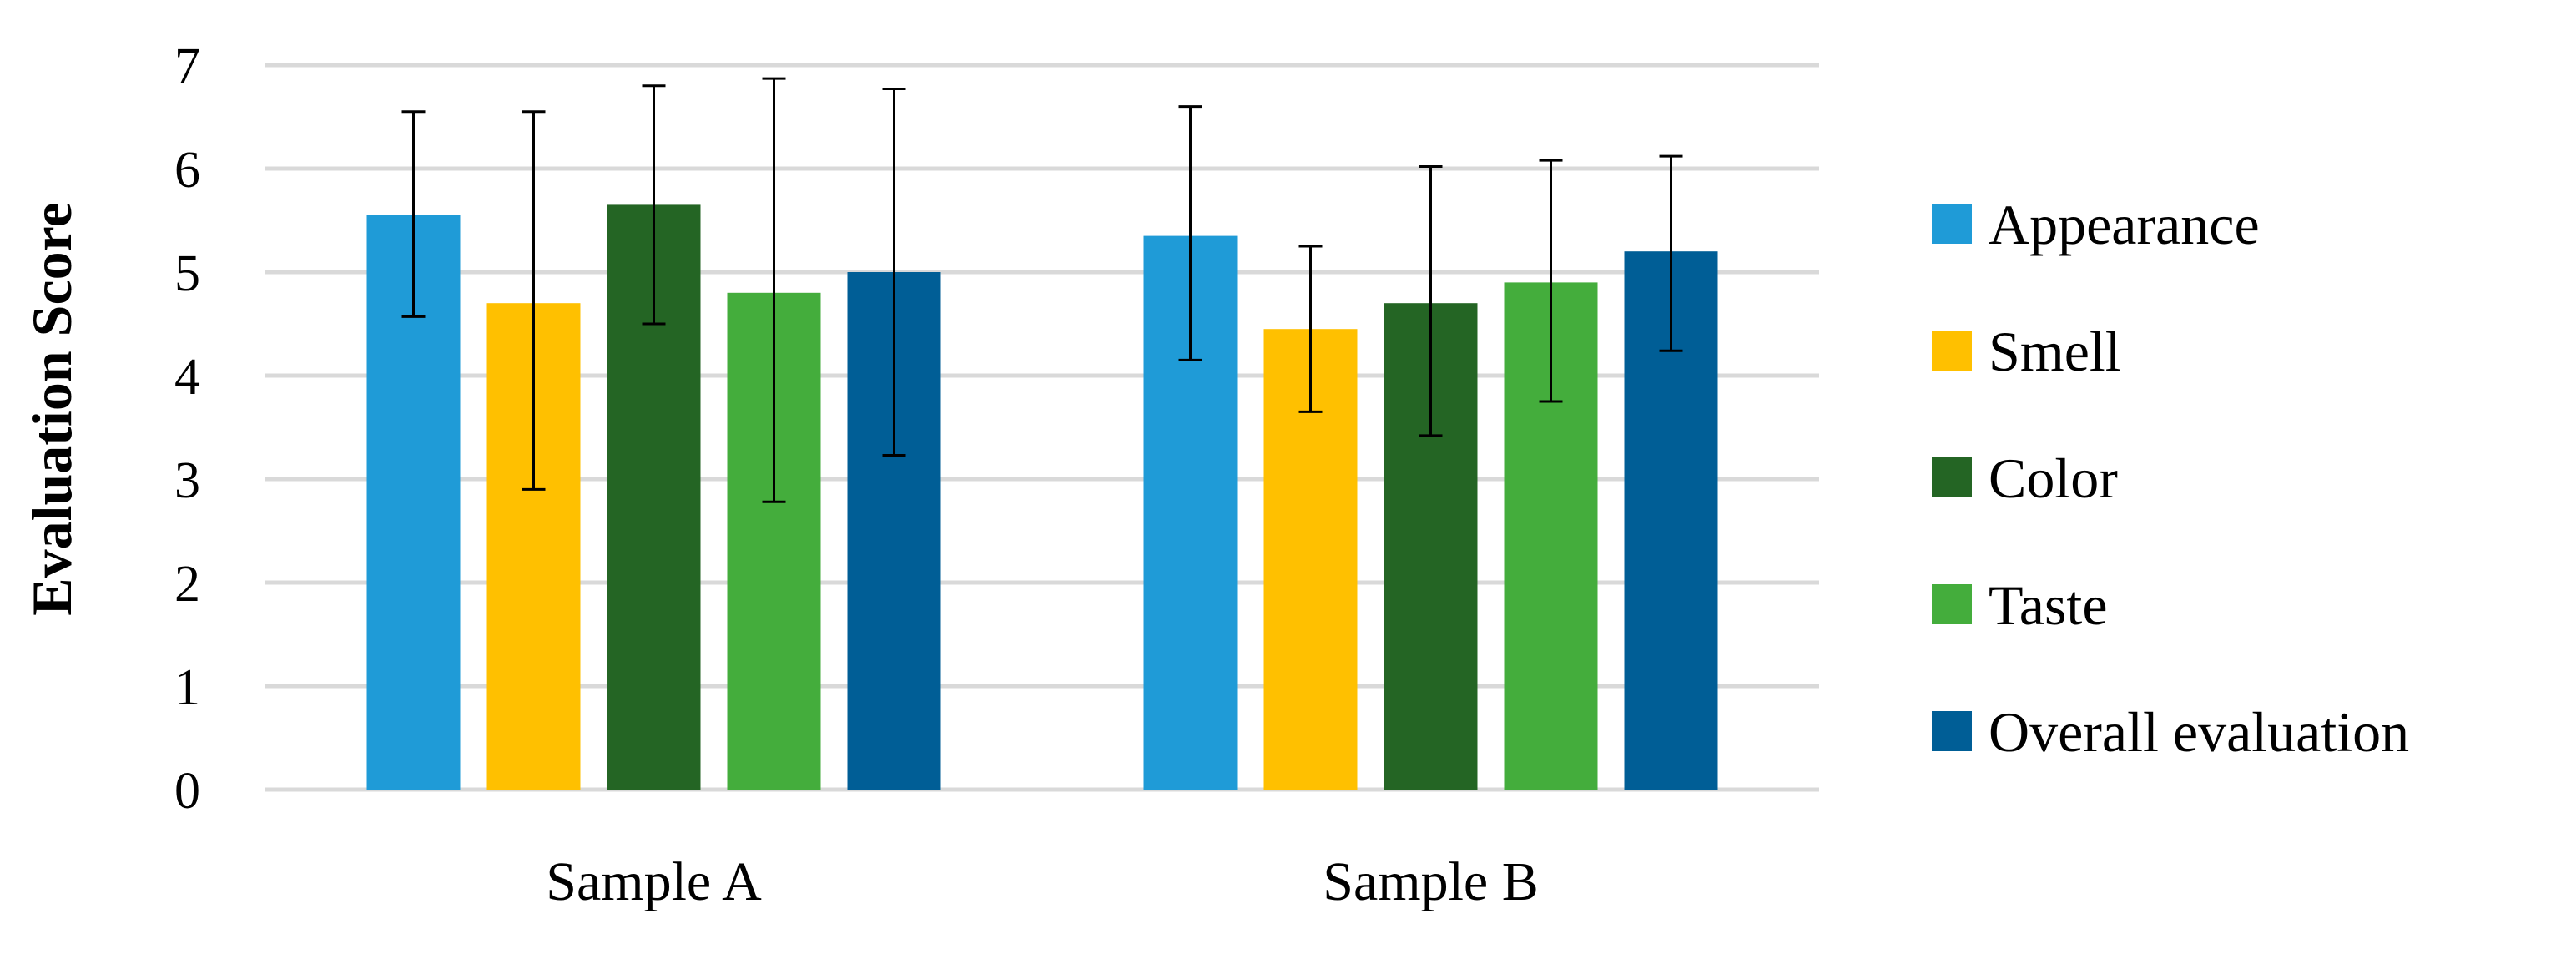  I want to click on legend-label: Appearance, so click(2124, 224).